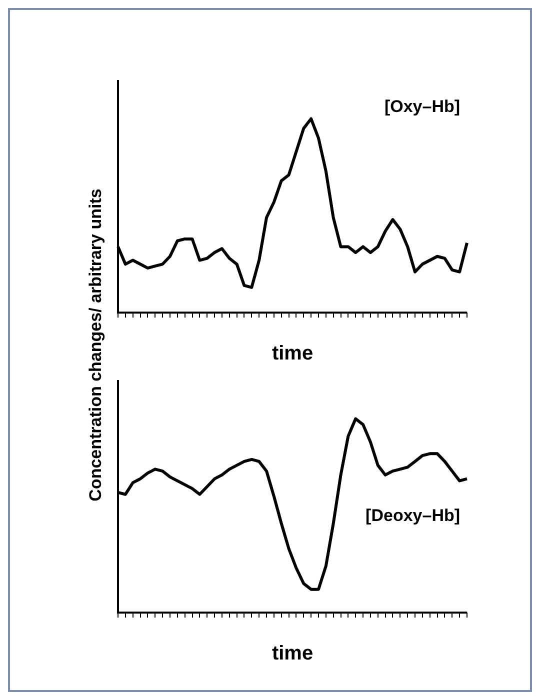 The image size is (542, 699). I want to click on y-axis-title: Concentration changes/ arbitrary units, so click(96, 345).